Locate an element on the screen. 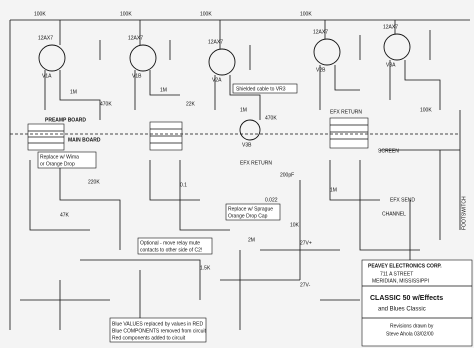 Image resolution: width=474 pixels, height=348 pixels. component-value: 220K is located at coordinates (94, 182).